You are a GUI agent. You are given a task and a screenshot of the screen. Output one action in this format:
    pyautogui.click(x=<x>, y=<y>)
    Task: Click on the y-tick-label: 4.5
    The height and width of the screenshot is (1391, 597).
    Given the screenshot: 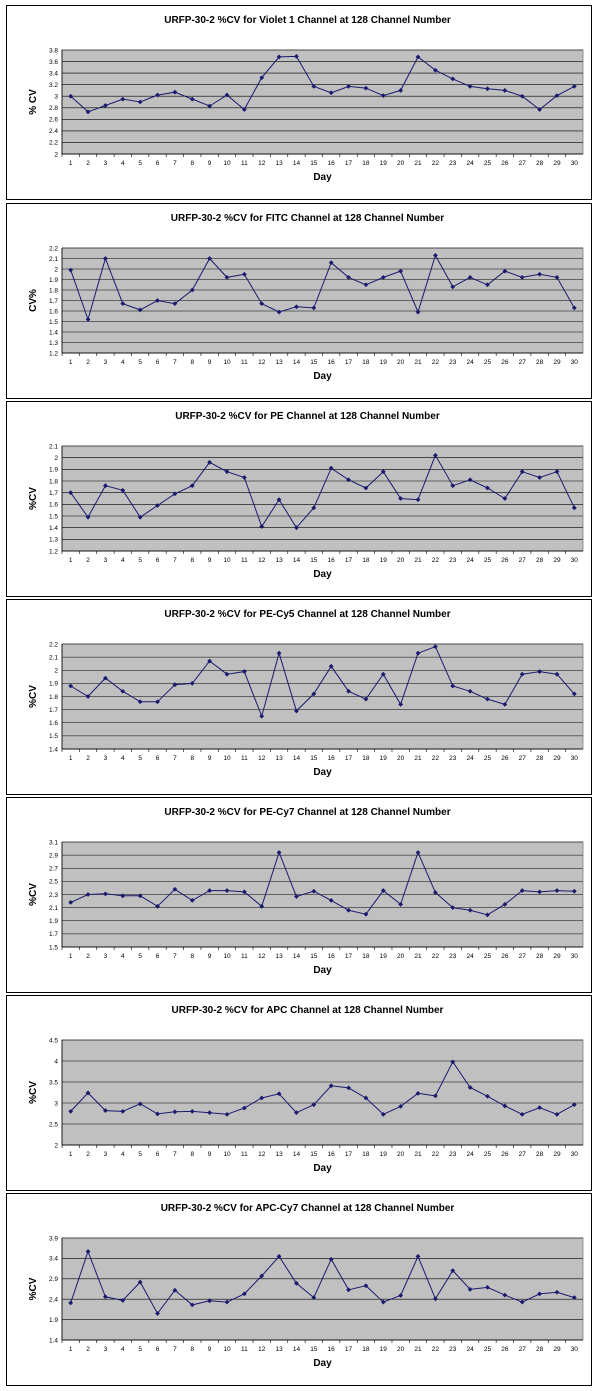 What is the action you would take?
    pyautogui.click(x=53, y=1040)
    